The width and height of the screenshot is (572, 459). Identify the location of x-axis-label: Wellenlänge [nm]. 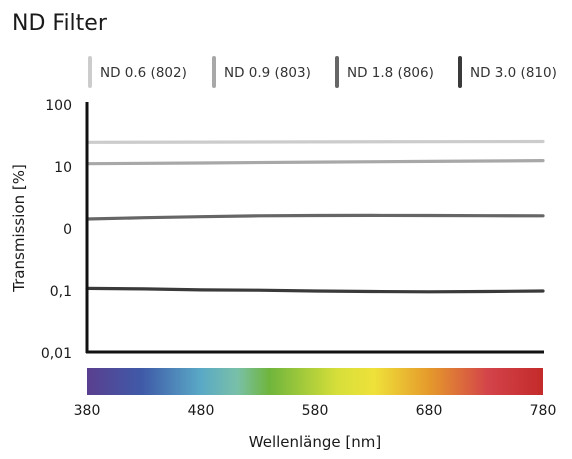
(315, 442).